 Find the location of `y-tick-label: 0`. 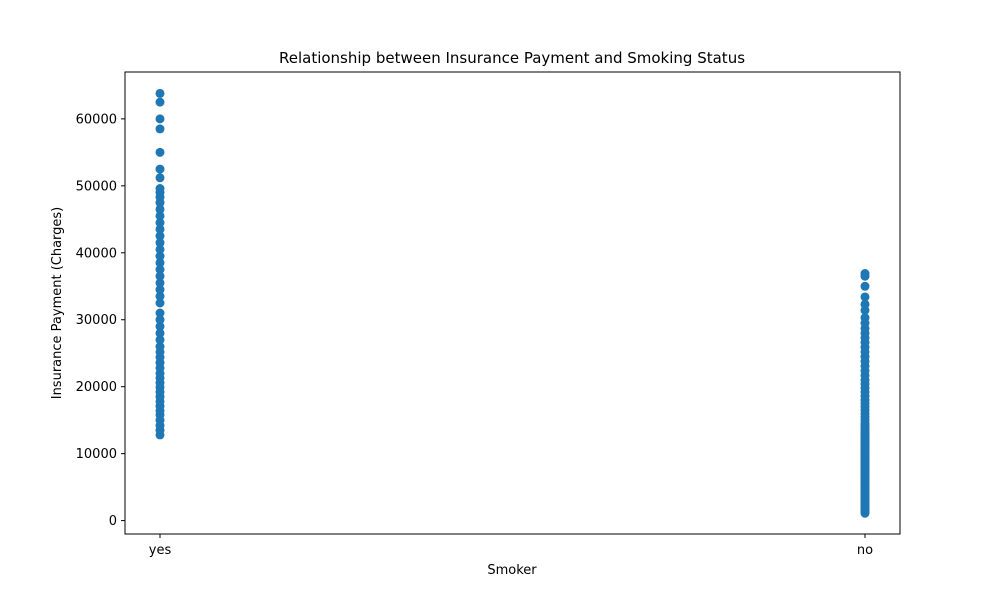

y-tick-label: 0 is located at coordinates (113, 521).